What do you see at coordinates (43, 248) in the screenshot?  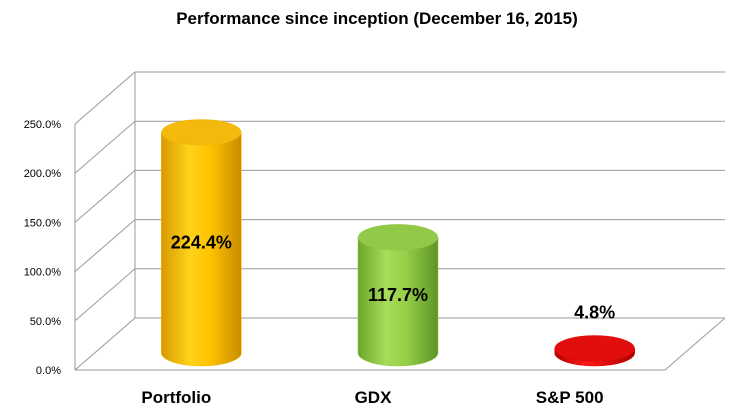 I see `y-axis-tick-labels: 0.0% 50.0% 100.0% 150.0% 200.0% 250.0%` at bounding box center [43, 248].